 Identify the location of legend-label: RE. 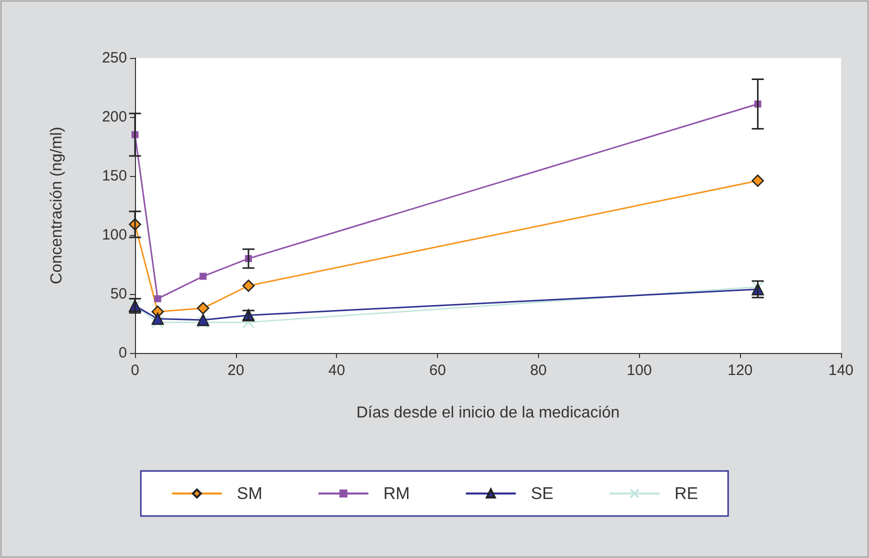
(686, 493).